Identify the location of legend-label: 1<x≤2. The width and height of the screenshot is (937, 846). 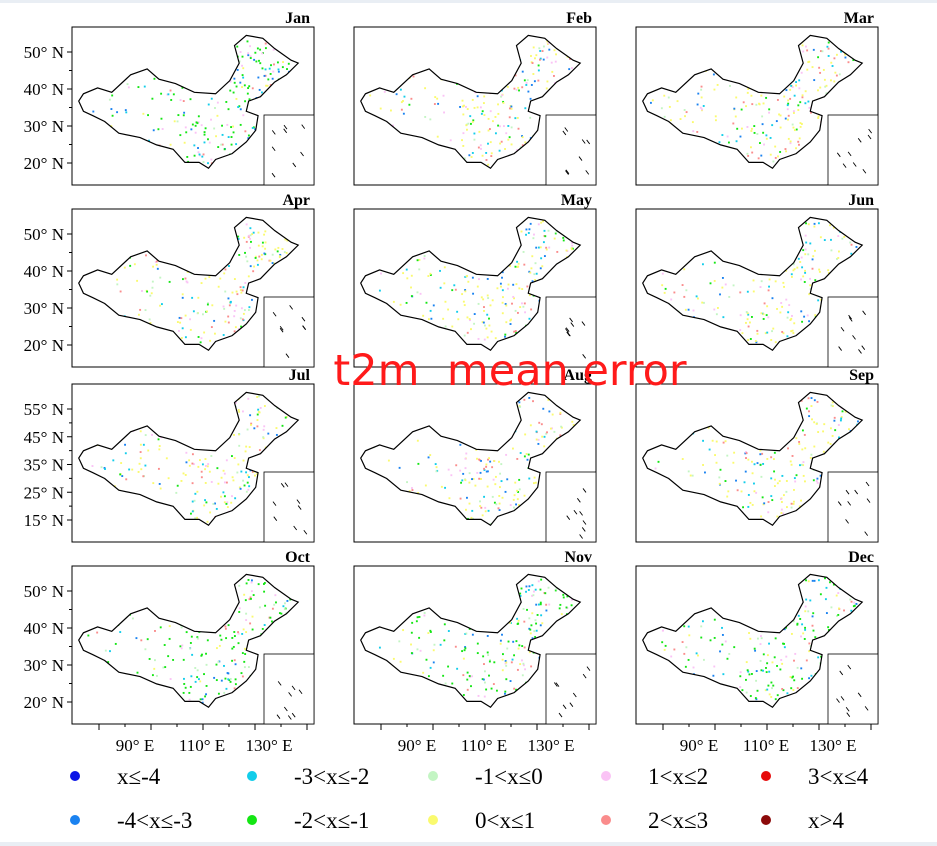
(678, 776).